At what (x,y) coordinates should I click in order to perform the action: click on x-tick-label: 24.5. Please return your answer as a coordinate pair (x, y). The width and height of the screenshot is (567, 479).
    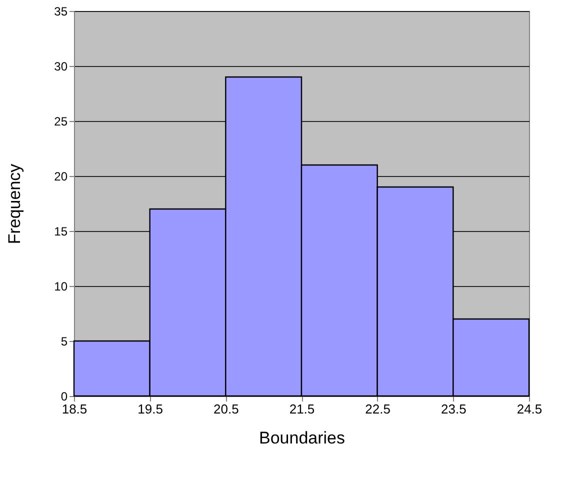
    Looking at the image, I should click on (529, 409).